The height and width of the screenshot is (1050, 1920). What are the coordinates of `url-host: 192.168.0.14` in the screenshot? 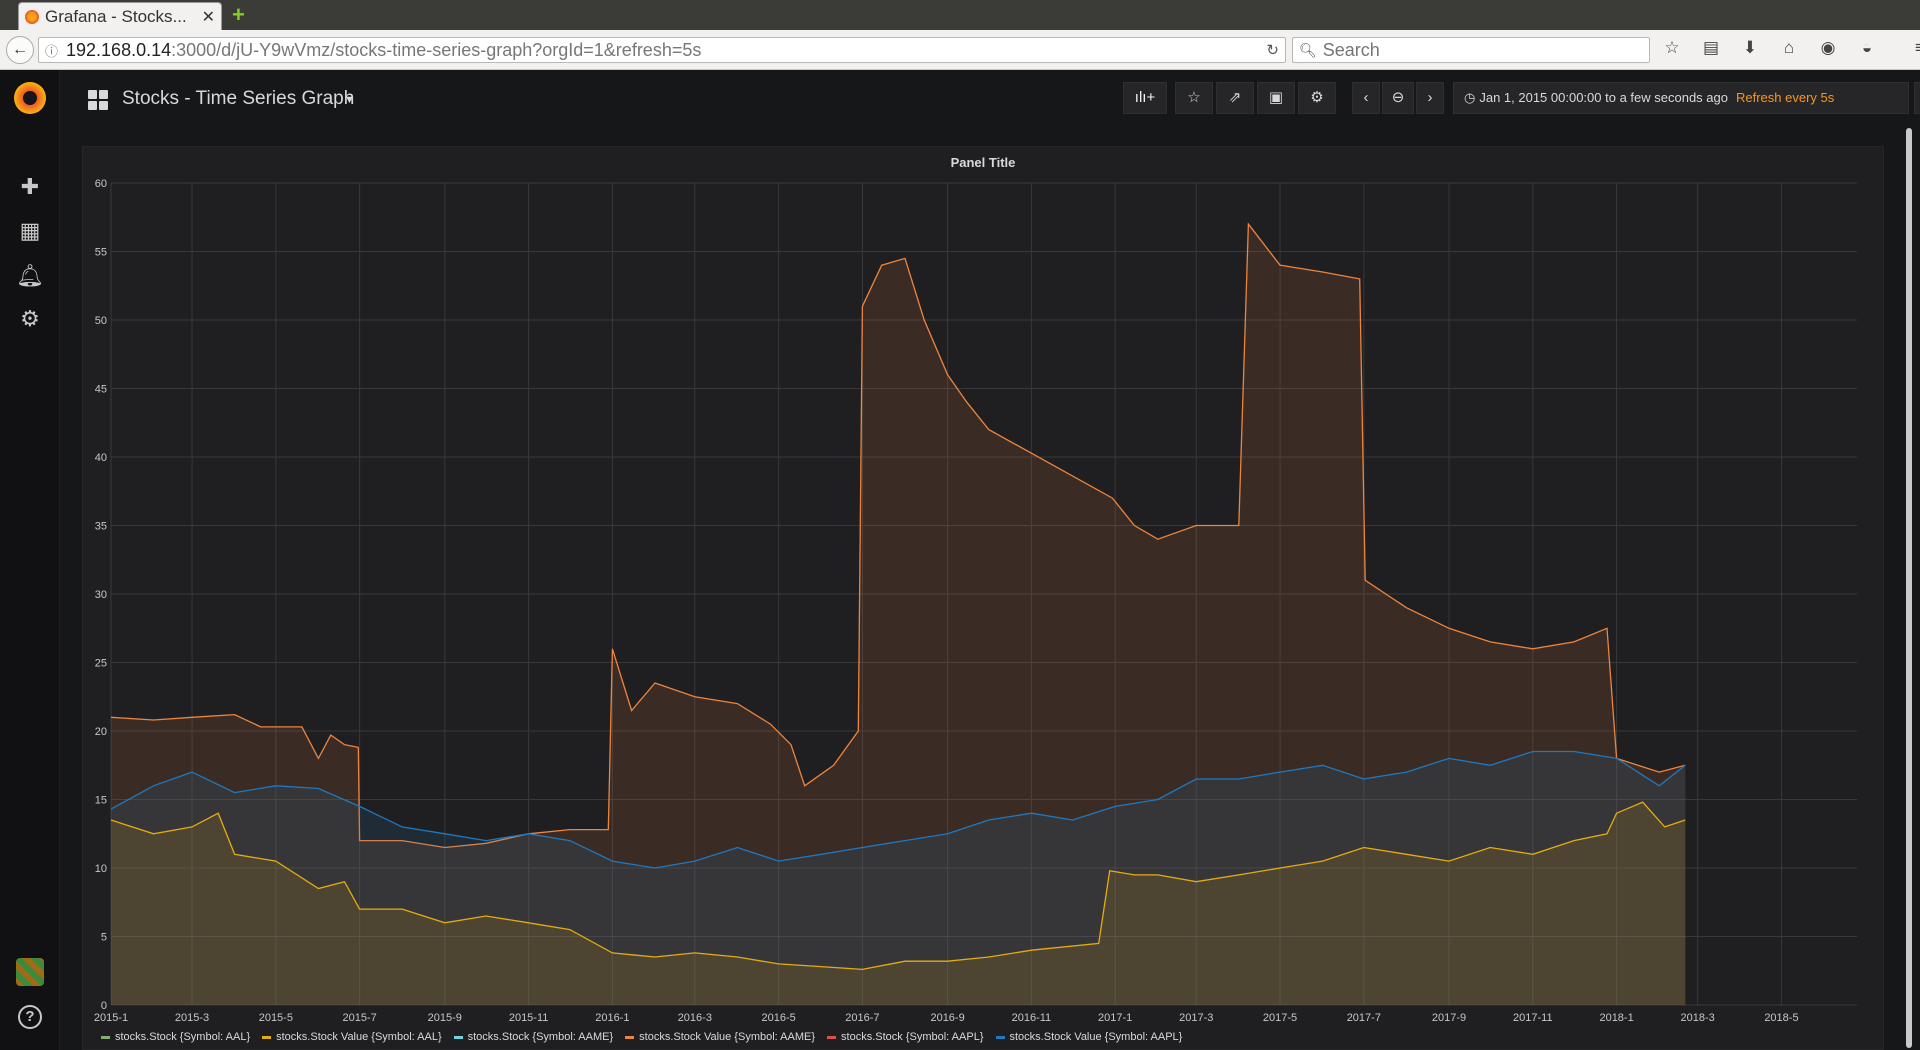 It's located at (119, 49).